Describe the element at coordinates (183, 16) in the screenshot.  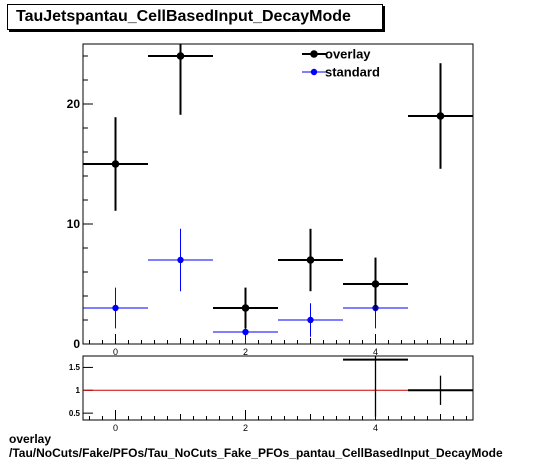
I see `chart-title: TauJetspantau_CellBasedInput_DecayMode` at that location.